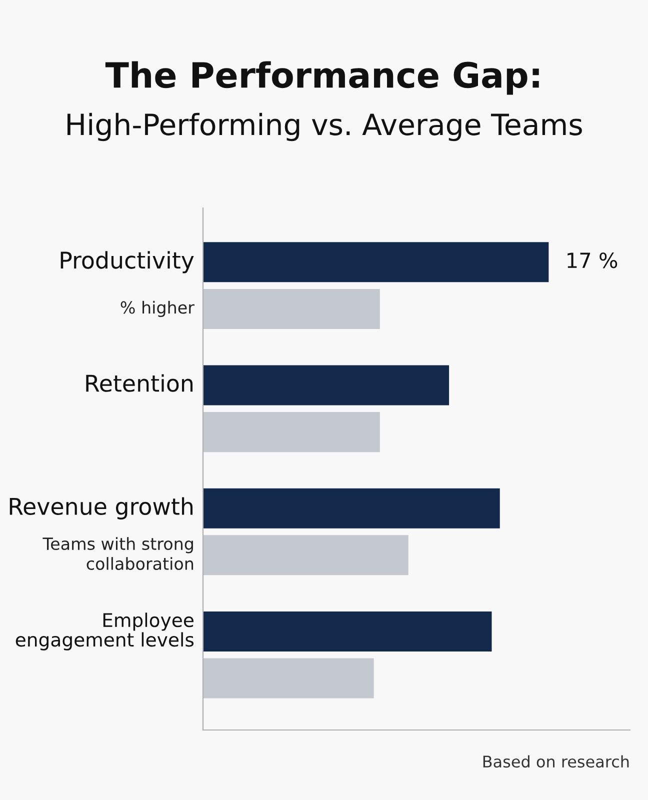 Image resolution: width=648 pixels, height=800 pixels. I want to click on text: Teams with strong collaboration, so click(118, 553).